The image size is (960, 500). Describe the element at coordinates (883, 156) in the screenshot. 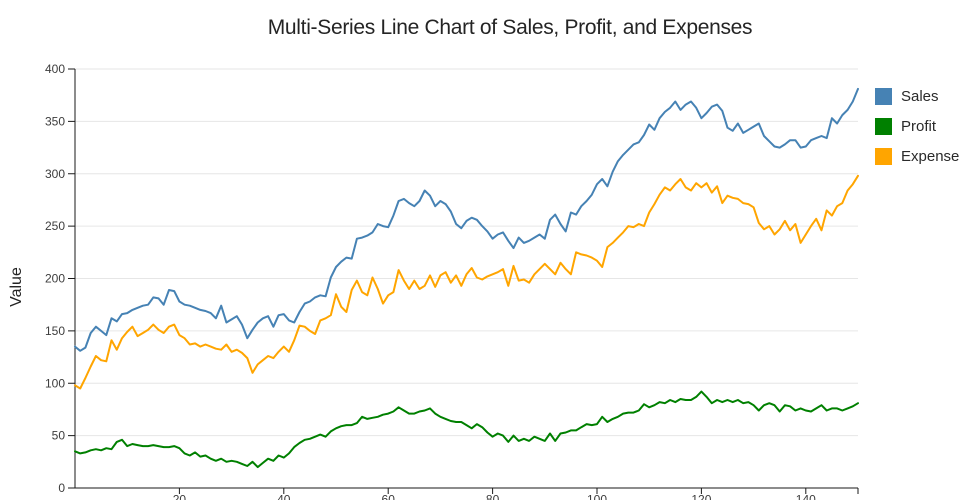

I see `expense-swatch-icon` at that location.